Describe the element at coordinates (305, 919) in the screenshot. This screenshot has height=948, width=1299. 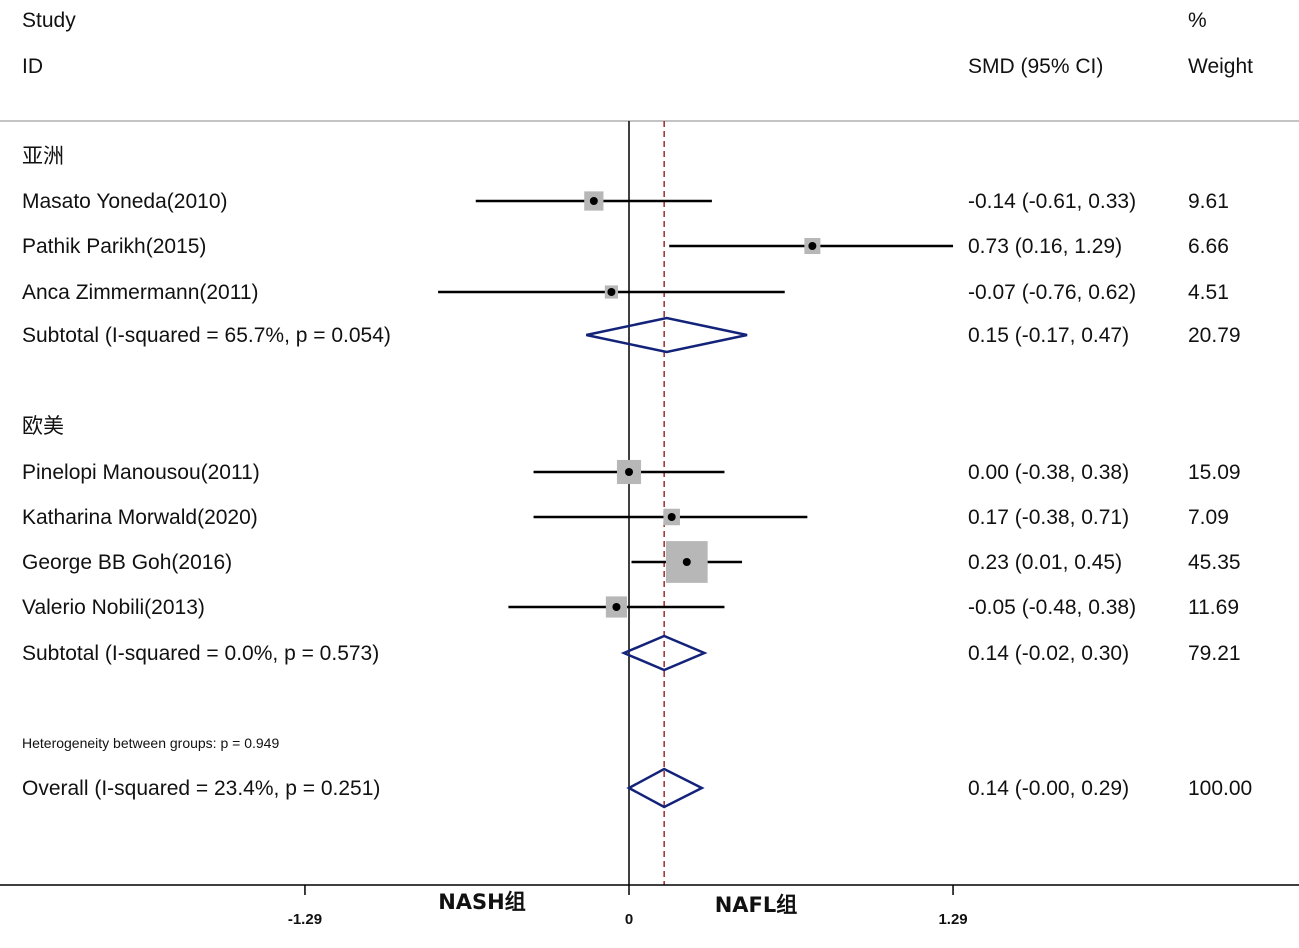
I see `x-tick-label: -1.29` at that location.